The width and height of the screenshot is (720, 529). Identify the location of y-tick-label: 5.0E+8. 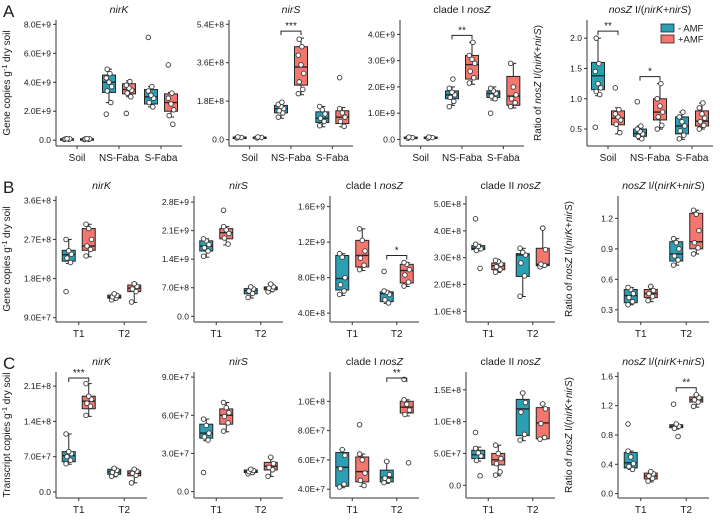
(447, 204).